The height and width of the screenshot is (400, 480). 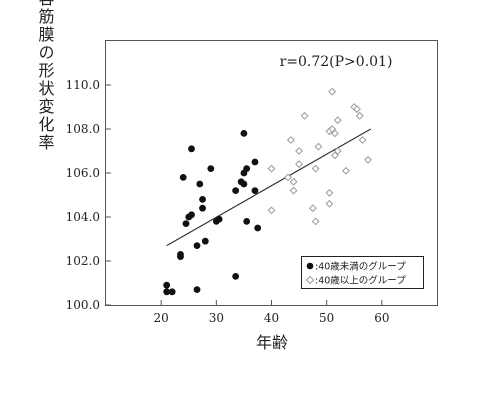 I want to click on y-tick-label: 110.0, so click(x=83, y=85).